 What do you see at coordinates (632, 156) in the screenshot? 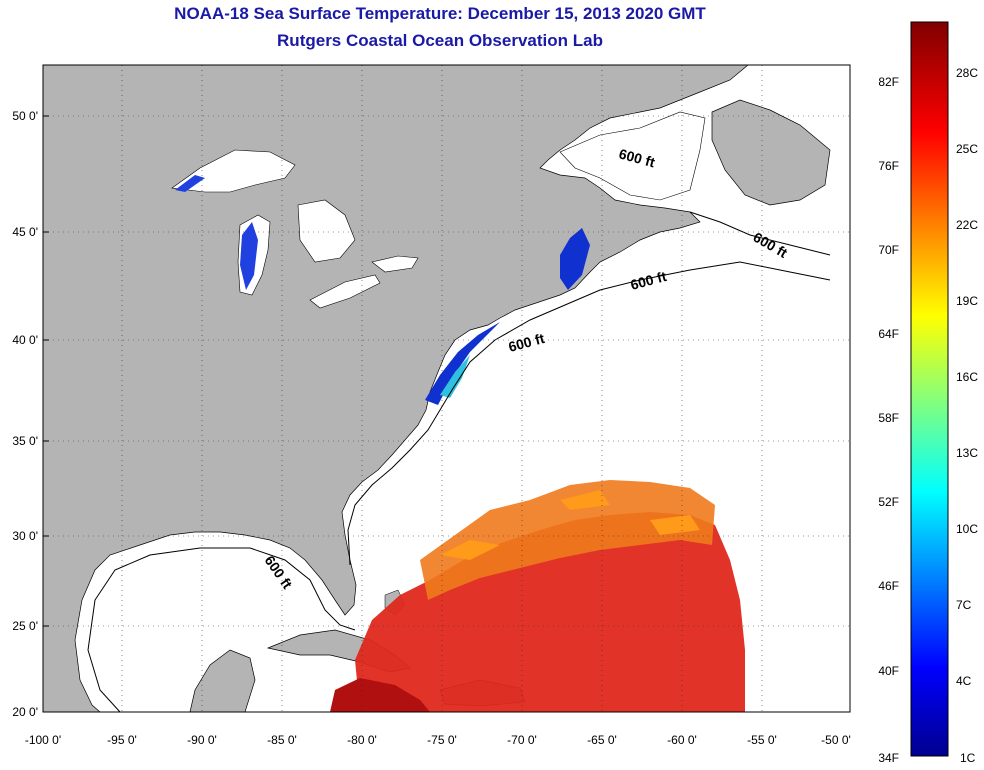
I see `gulf-st-lawrence` at bounding box center [632, 156].